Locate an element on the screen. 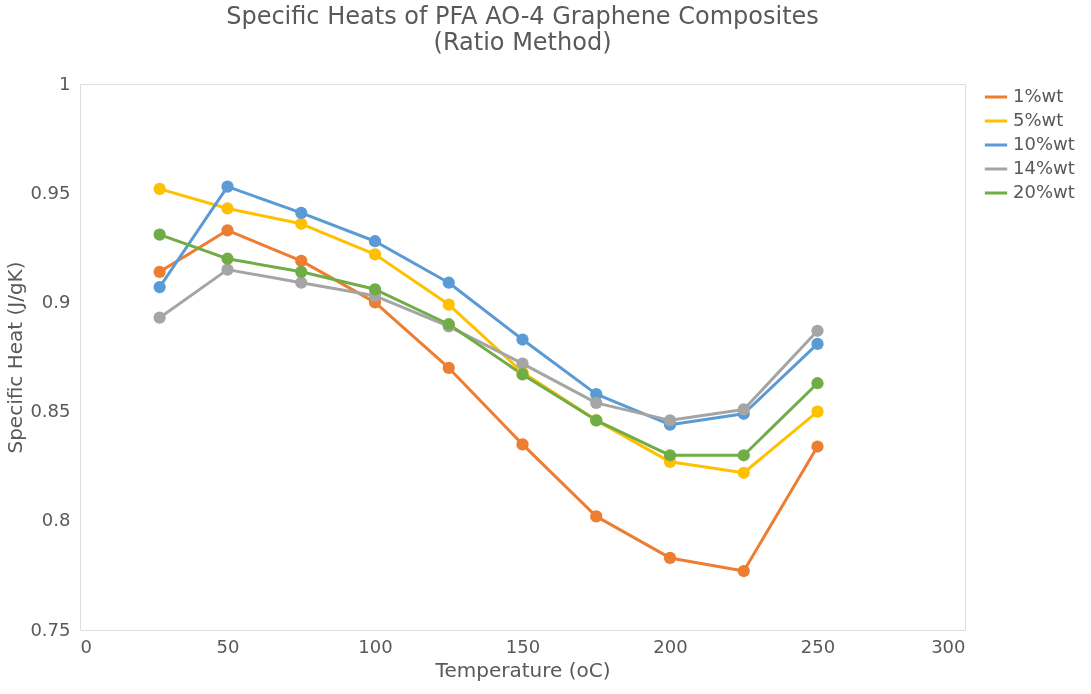 This screenshot has width=1091, height=694. legend-label: 10%wt is located at coordinates (1044, 143).